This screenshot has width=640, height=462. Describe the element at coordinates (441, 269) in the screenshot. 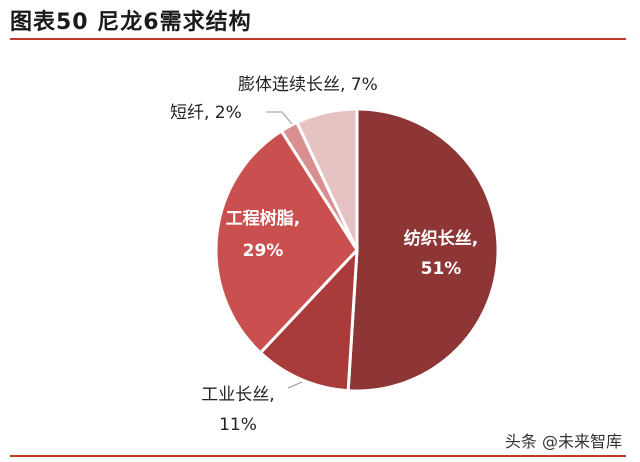

I see `slice-label-value-1: 51%` at that location.